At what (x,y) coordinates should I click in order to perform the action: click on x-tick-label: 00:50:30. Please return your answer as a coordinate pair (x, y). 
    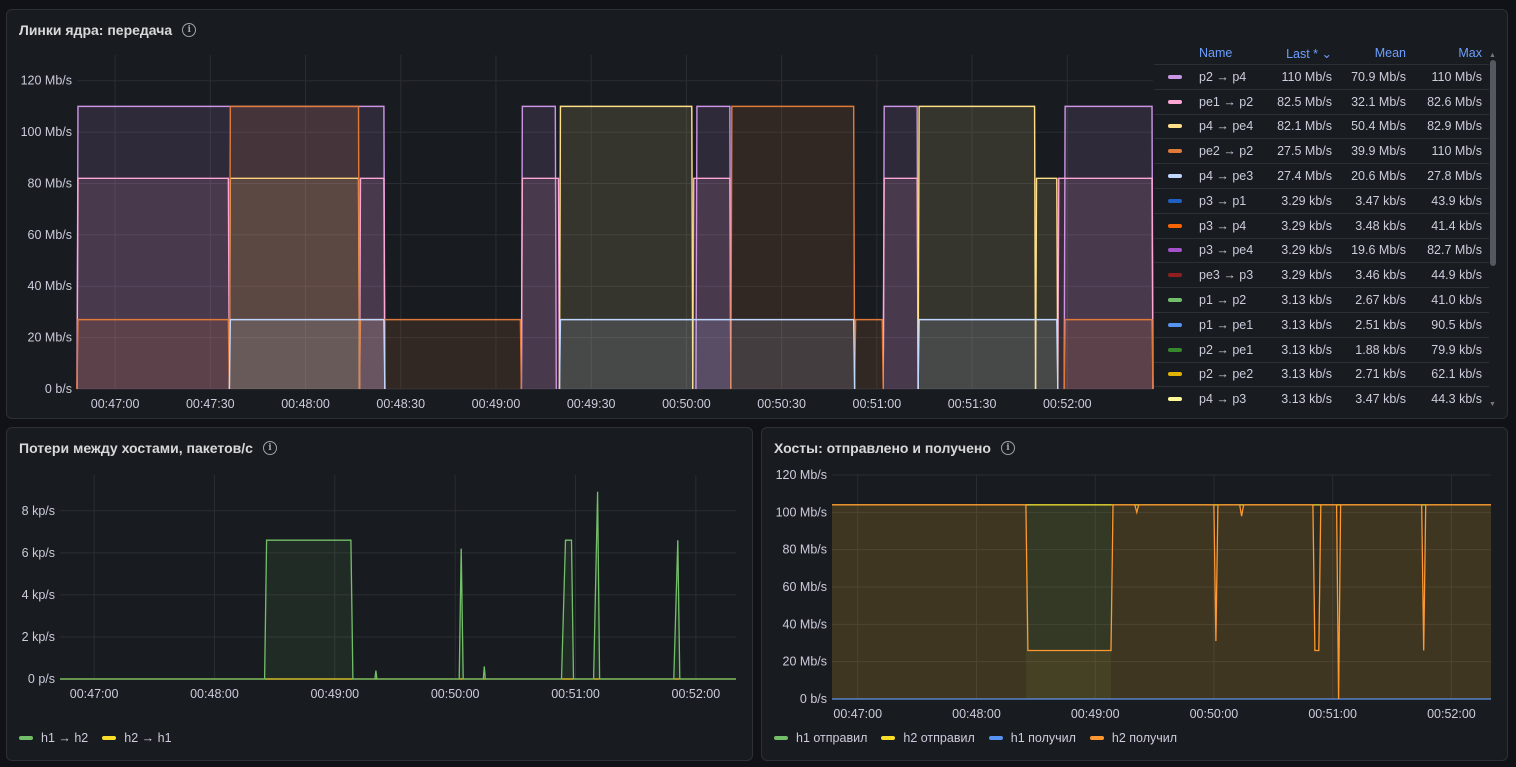
    Looking at the image, I should click on (781, 404).